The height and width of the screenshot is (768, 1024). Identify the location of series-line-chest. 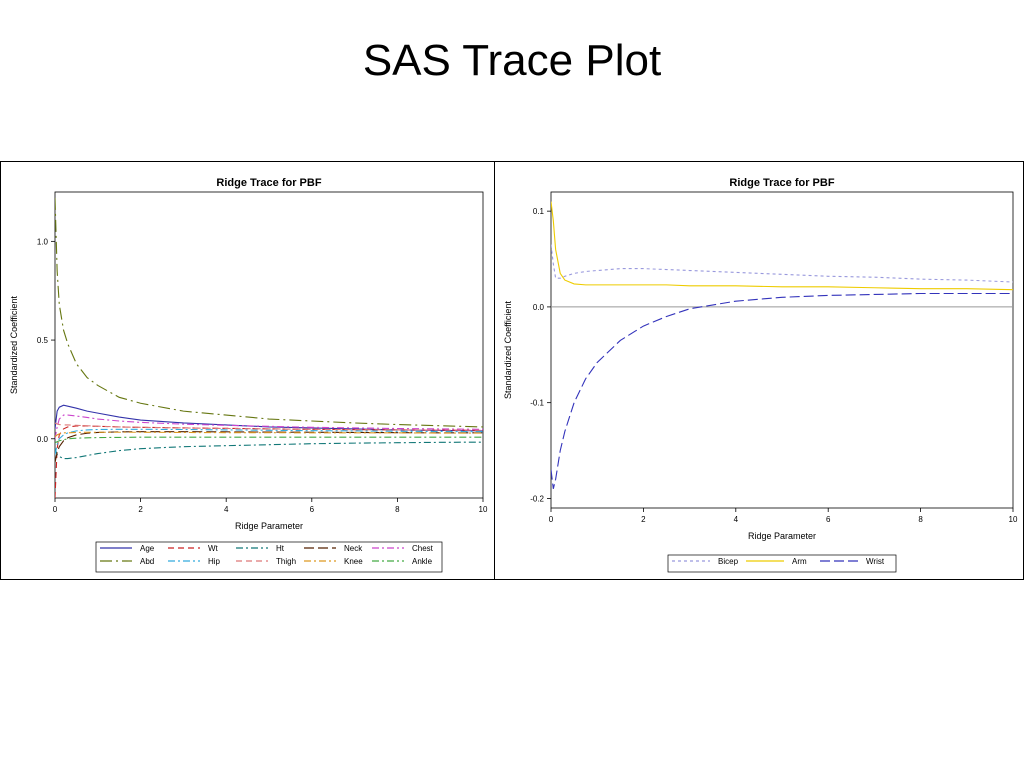
(269, 426).